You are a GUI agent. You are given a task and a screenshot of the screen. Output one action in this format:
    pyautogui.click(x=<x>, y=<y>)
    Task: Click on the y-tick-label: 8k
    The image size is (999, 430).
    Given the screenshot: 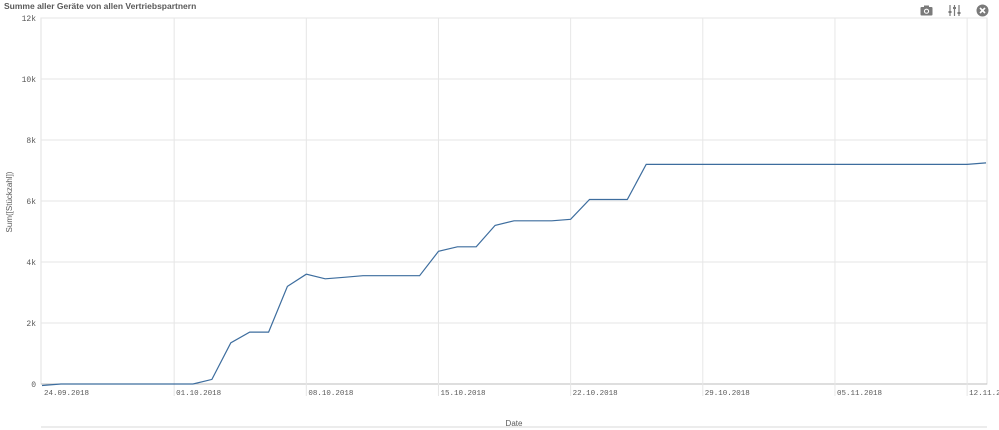 What is the action you would take?
    pyautogui.click(x=31, y=141)
    